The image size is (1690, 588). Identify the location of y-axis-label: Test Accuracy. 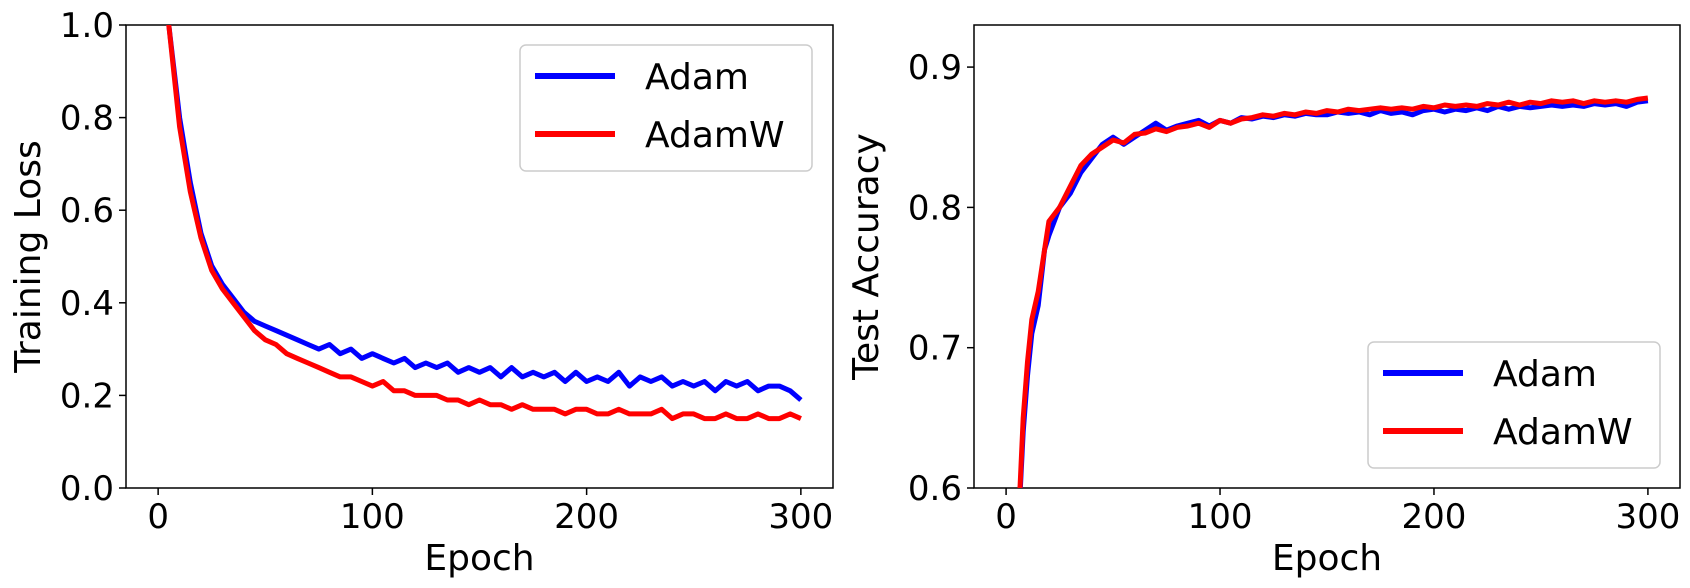
(866, 257).